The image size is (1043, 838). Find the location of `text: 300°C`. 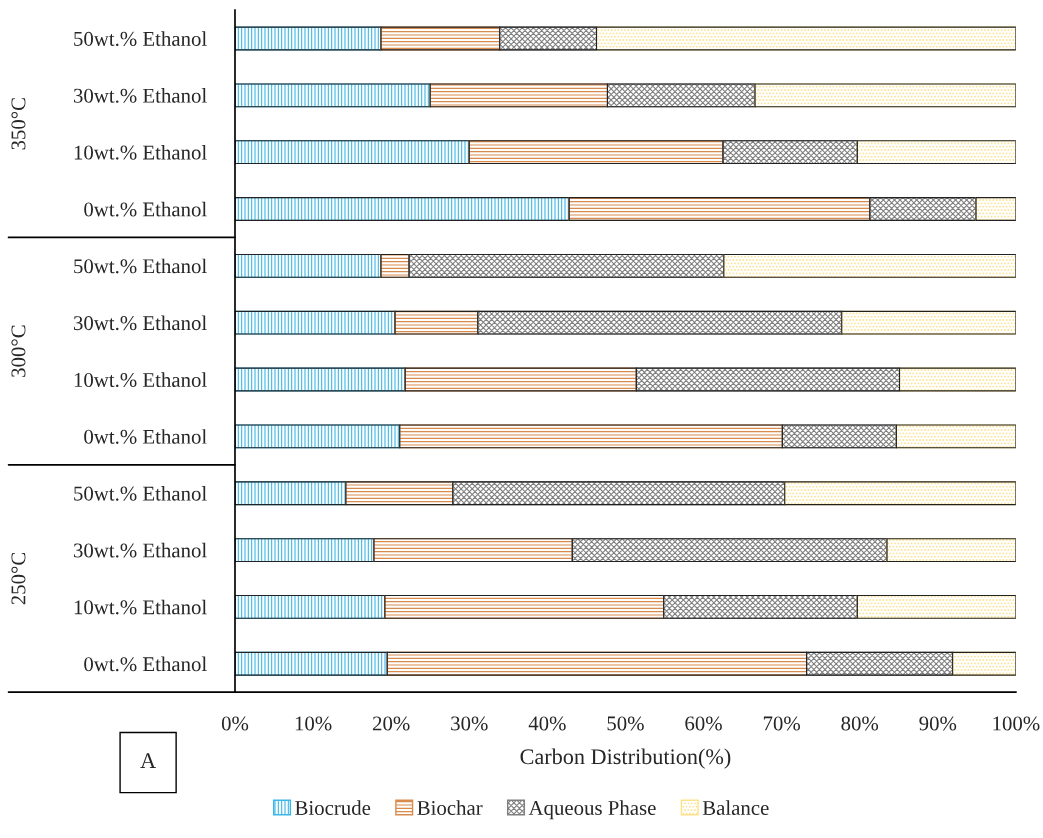

text: 300°C is located at coordinates (18, 351).